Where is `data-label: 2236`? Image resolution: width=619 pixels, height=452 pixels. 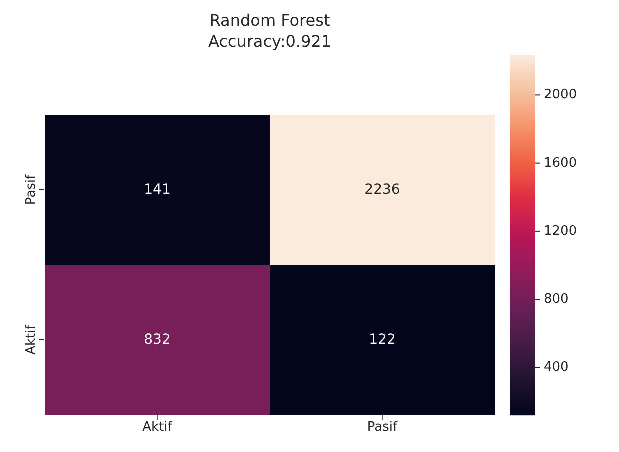 data-label: 2236 is located at coordinates (382, 190).